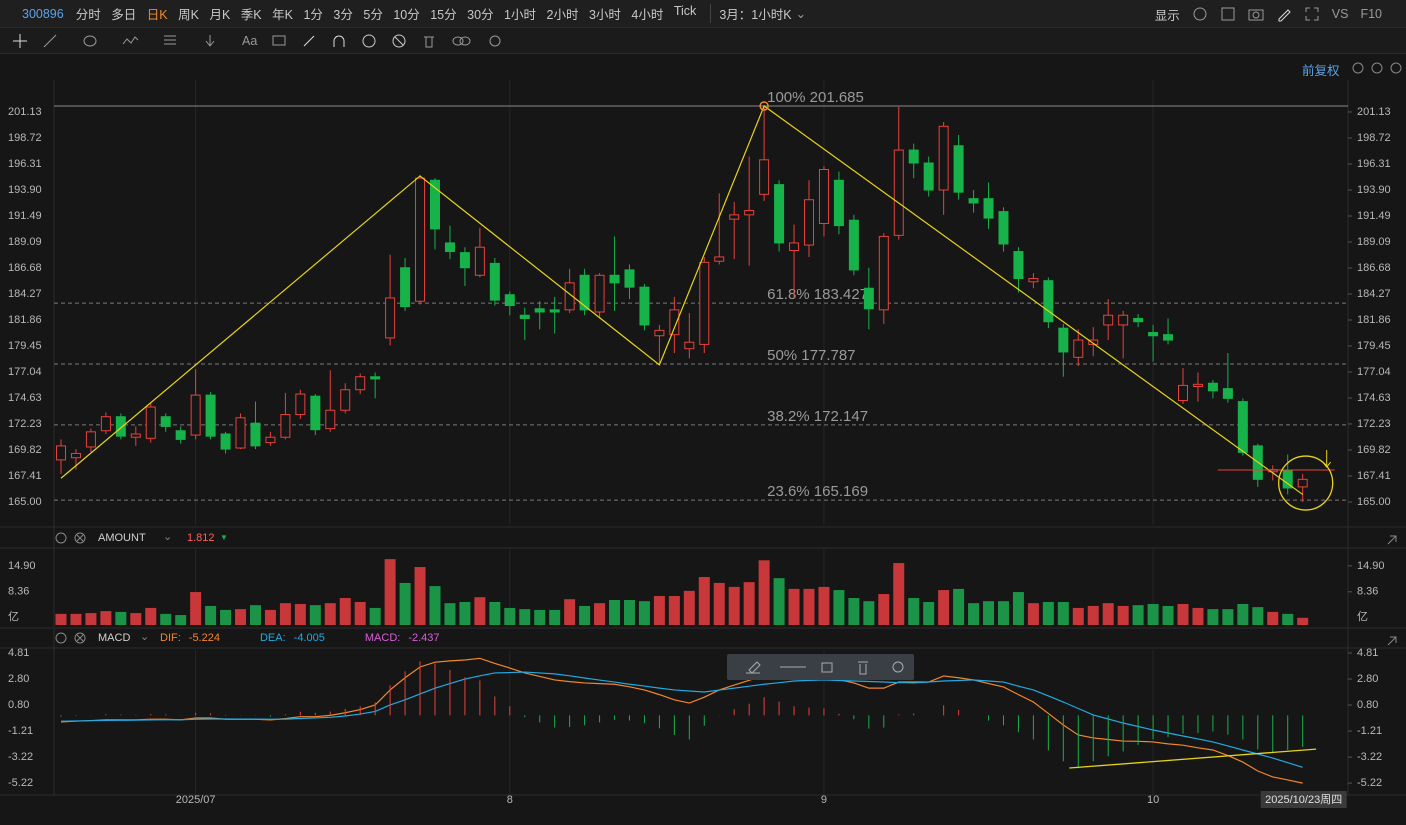 The width and height of the screenshot is (1406, 825). Describe the element at coordinates (175, 41) in the screenshot. I see `fib-tool` at that location.